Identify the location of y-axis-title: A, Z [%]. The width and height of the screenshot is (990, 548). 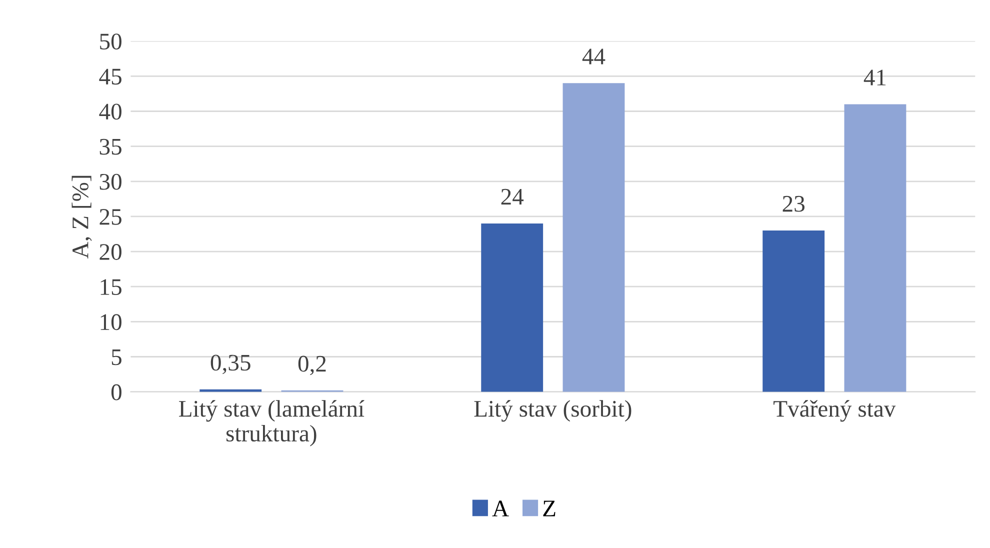
(82, 217).